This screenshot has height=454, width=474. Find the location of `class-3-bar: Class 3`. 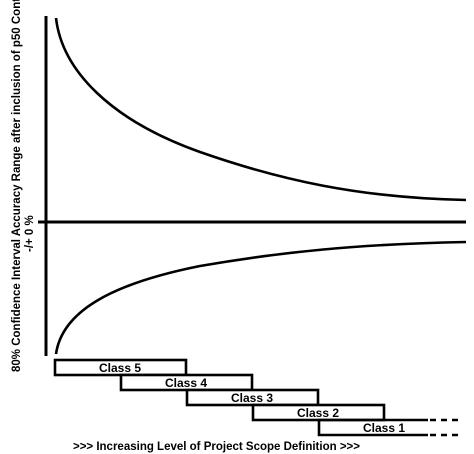

class-3-bar: Class 3 is located at coordinates (252, 397).